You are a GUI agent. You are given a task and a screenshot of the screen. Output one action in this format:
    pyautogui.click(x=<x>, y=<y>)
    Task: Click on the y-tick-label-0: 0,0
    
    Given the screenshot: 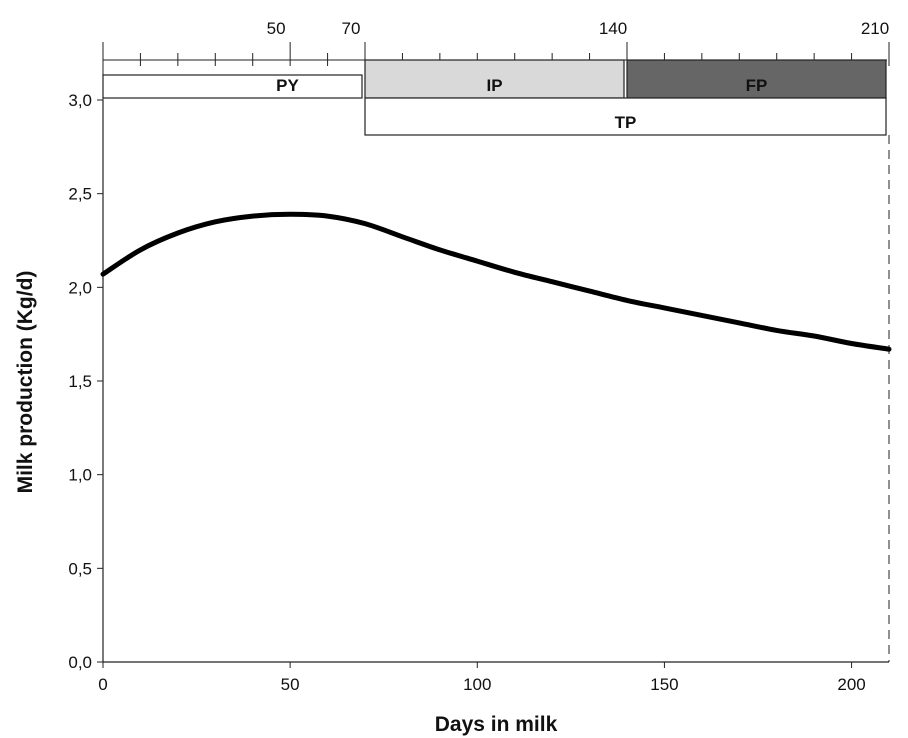 What is the action you would take?
    pyautogui.click(x=80, y=662)
    